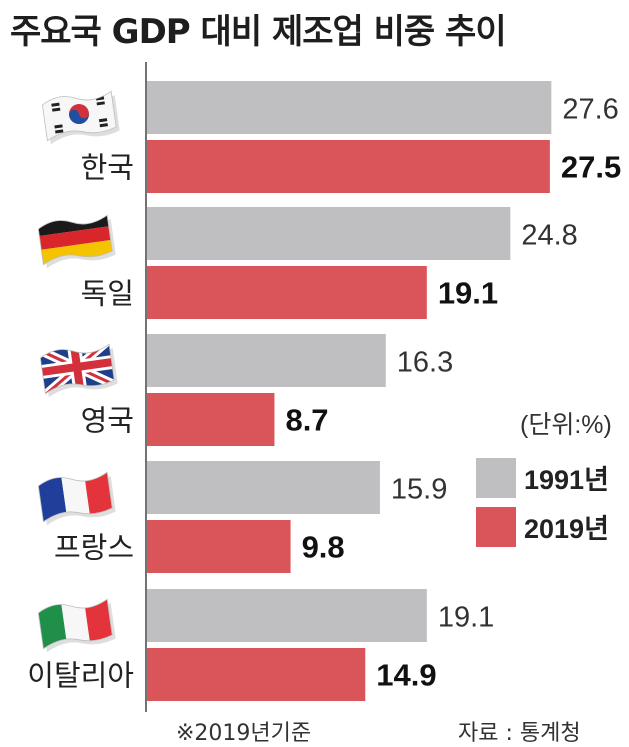  Describe the element at coordinates (107, 168) in the screenshot. I see `category-label-0: 한국` at that location.